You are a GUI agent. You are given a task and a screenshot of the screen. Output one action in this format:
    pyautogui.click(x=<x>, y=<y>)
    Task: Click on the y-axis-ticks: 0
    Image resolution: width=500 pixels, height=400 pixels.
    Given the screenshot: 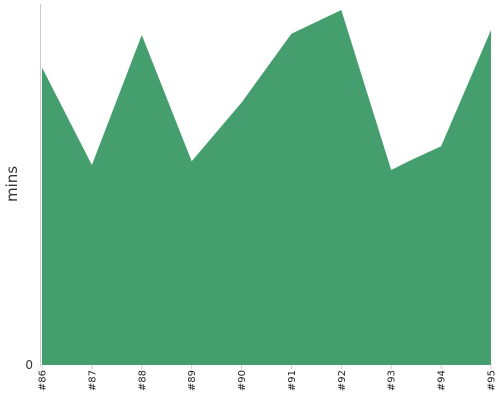 What is the action you would take?
    pyautogui.click(x=29, y=365)
    